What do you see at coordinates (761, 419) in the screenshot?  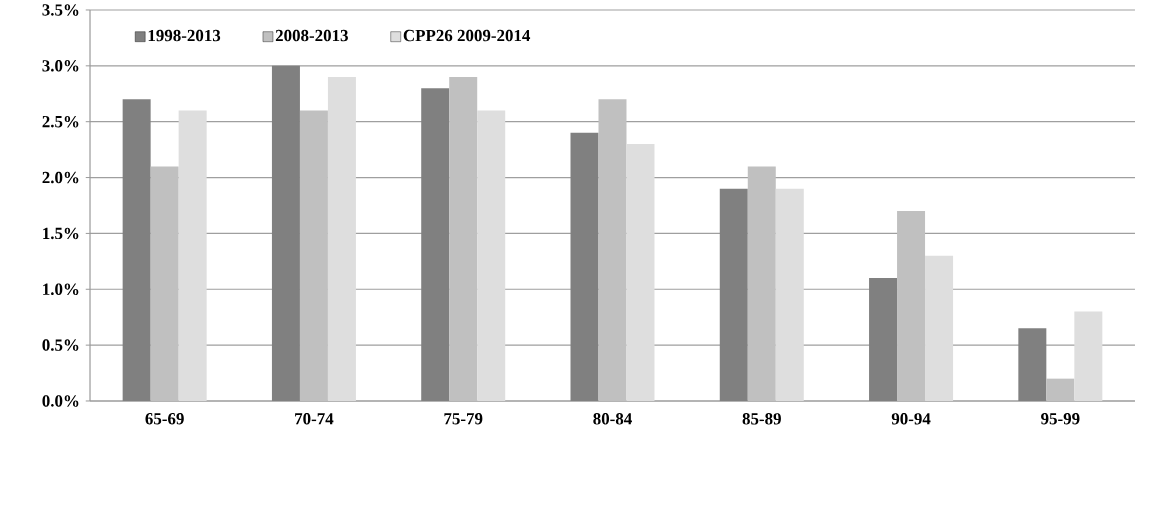 I see `x-tick-label: 85-89` at bounding box center [761, 419].